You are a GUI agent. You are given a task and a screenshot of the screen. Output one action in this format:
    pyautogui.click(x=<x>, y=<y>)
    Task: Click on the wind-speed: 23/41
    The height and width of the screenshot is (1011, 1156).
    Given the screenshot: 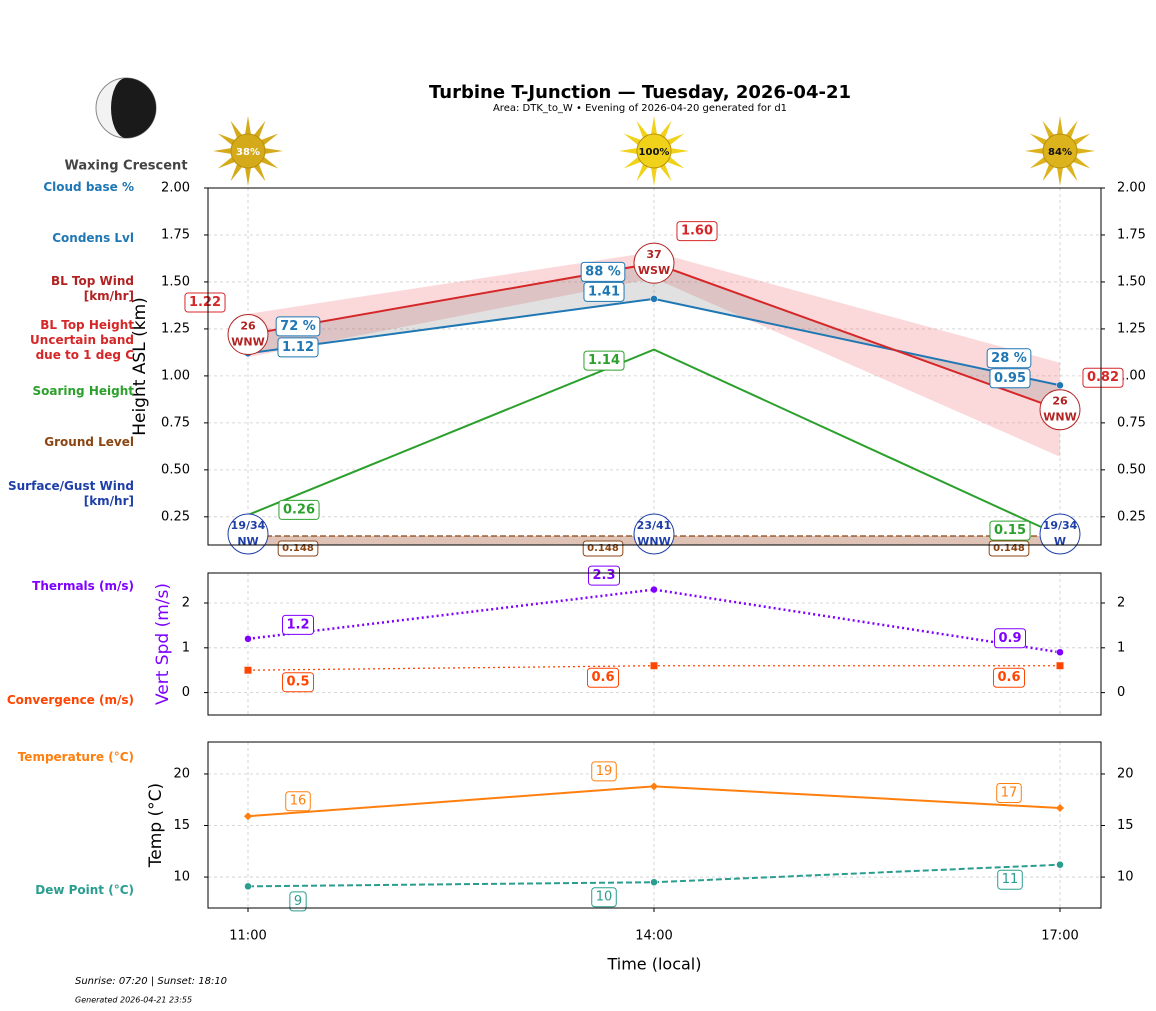 What is the action you would take?
    pyautogui.click(x=654, y=525)
    